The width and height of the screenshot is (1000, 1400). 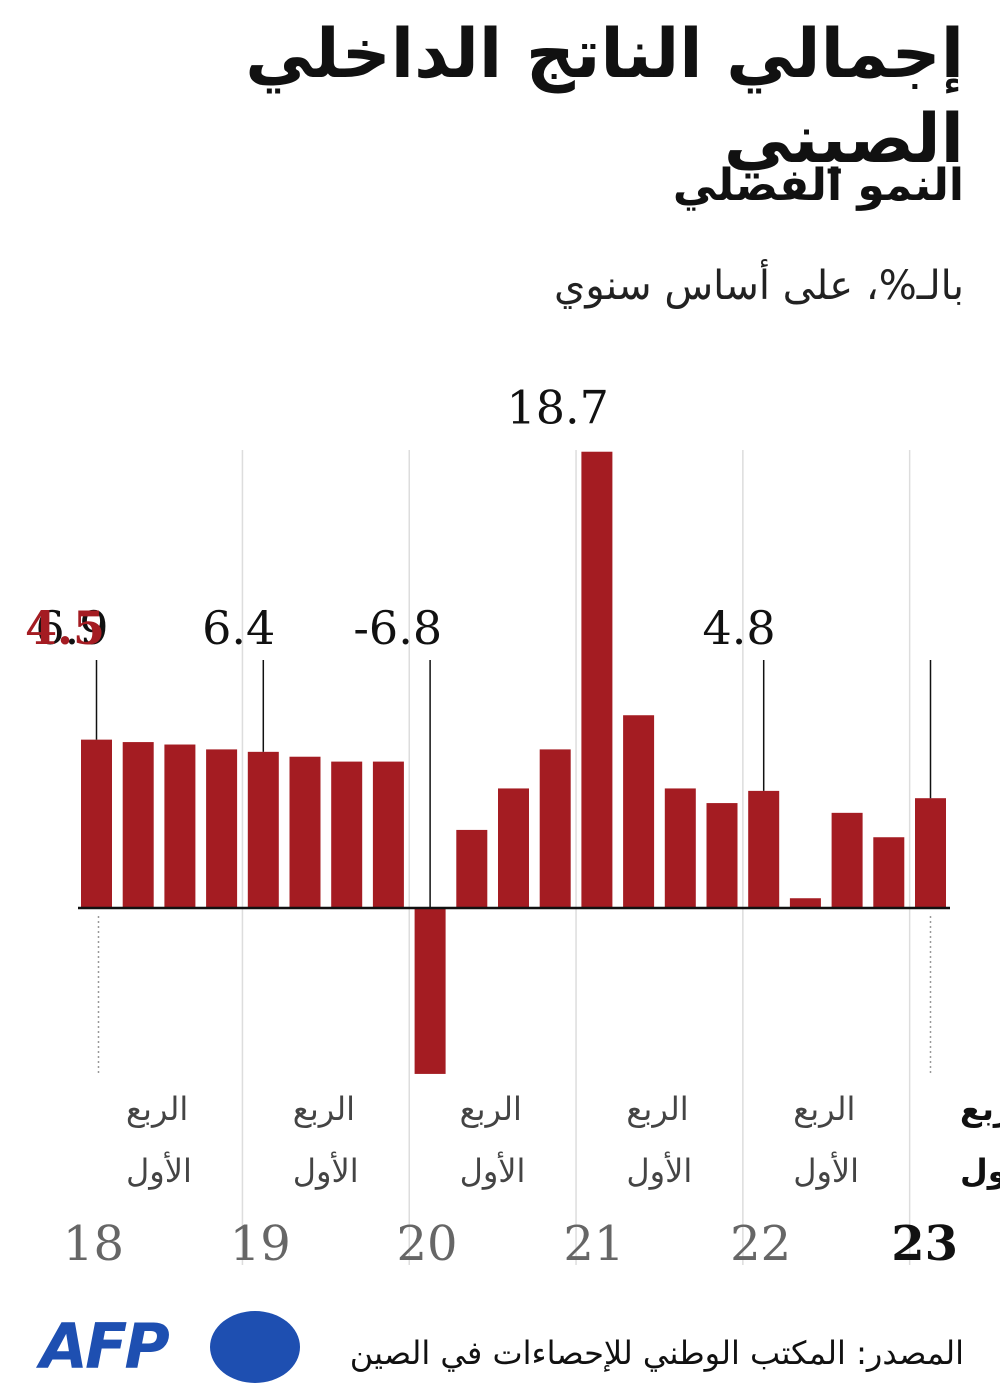 What do you see at coordinates (400, 518) in the screenshot?
I see `value-labels: 6.9 6.4 -6.8 18.7 4.8 4.5` at bounding box center [400, 518].